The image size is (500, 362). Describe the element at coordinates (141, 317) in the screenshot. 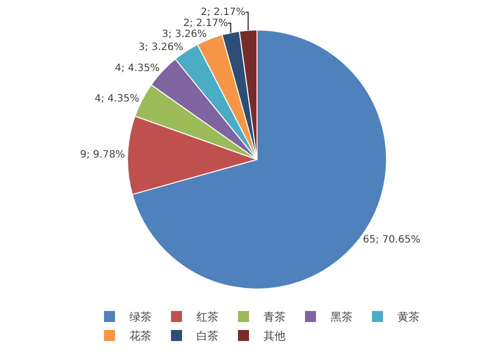

I see `legend-label: 绿茶` at that location.